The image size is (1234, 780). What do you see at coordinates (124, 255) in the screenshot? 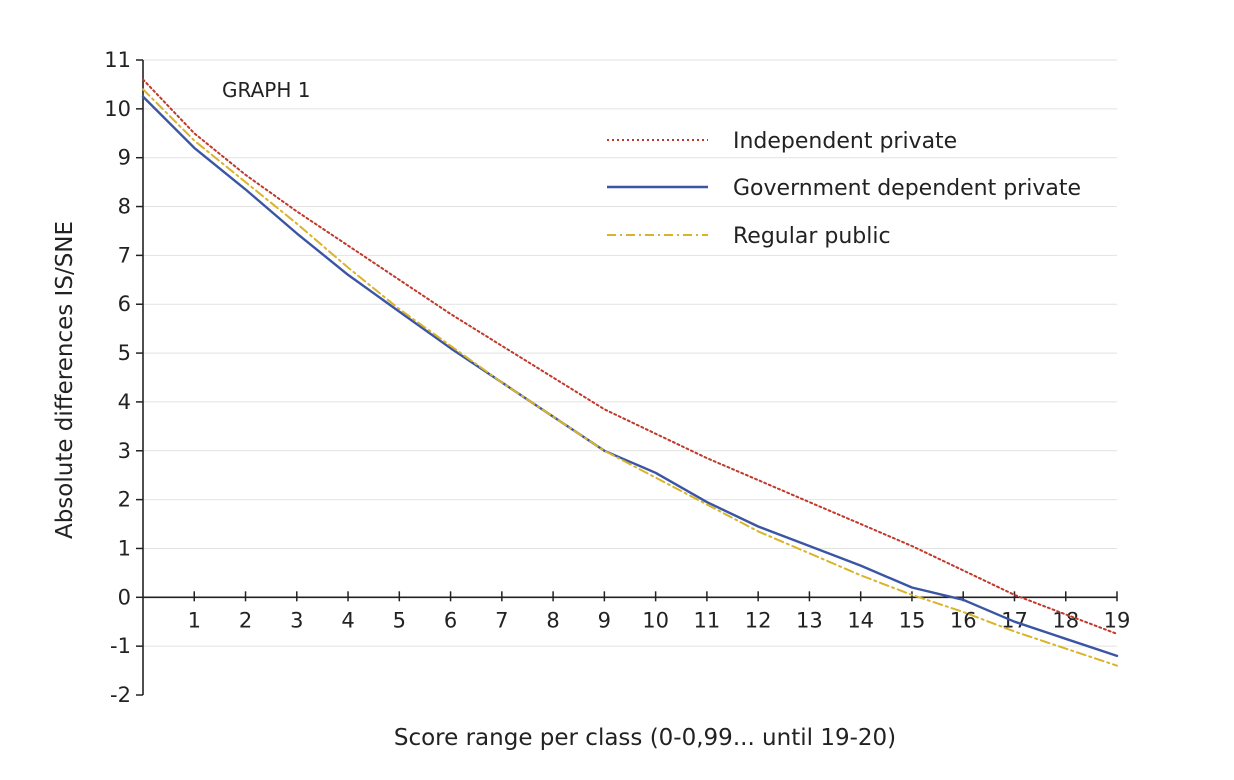
I see `y-tick-label: 7` at bounding box center [124, 255].